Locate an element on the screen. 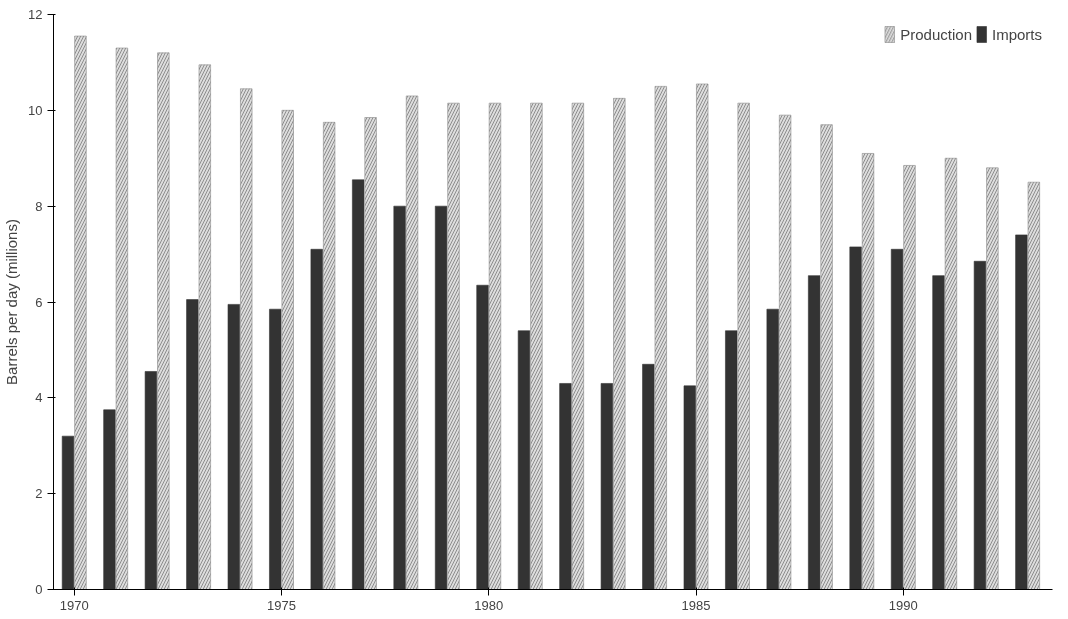  legend-label: Imports is located at coordinates (1016, 34).